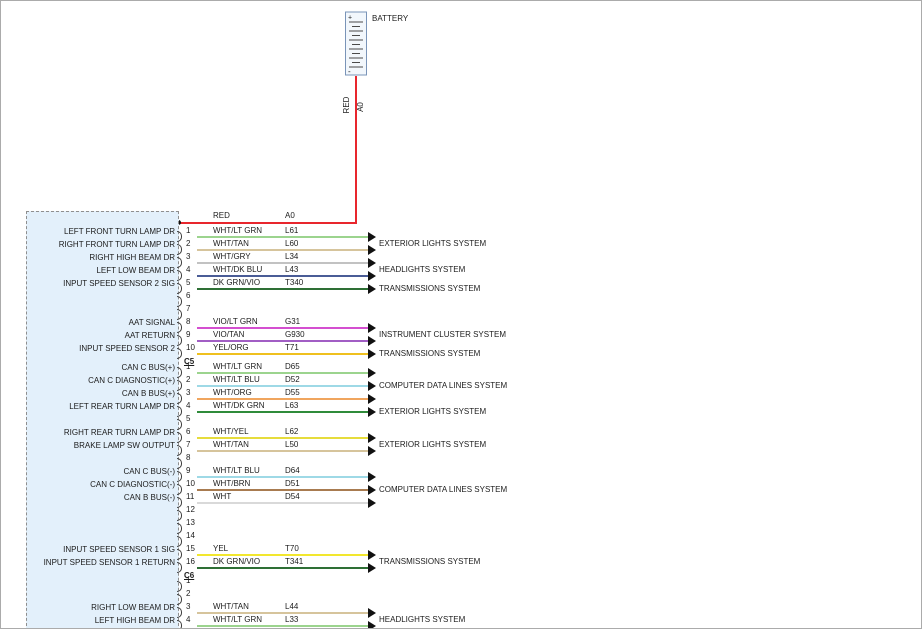  I want to click on wire-color-label: WHT/ORG, so click(232, 392).